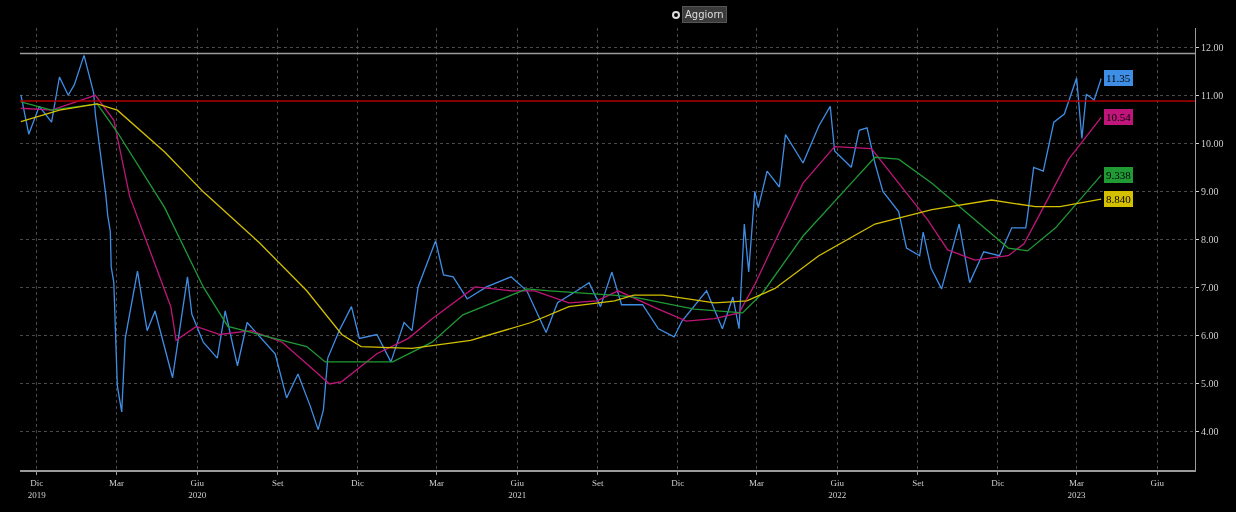 The image size is (1236, 512). What do you see at coordinates (1118, 78) in the screenshot?
I see `data-label: 11.35` at bounding box center [1118, 78].